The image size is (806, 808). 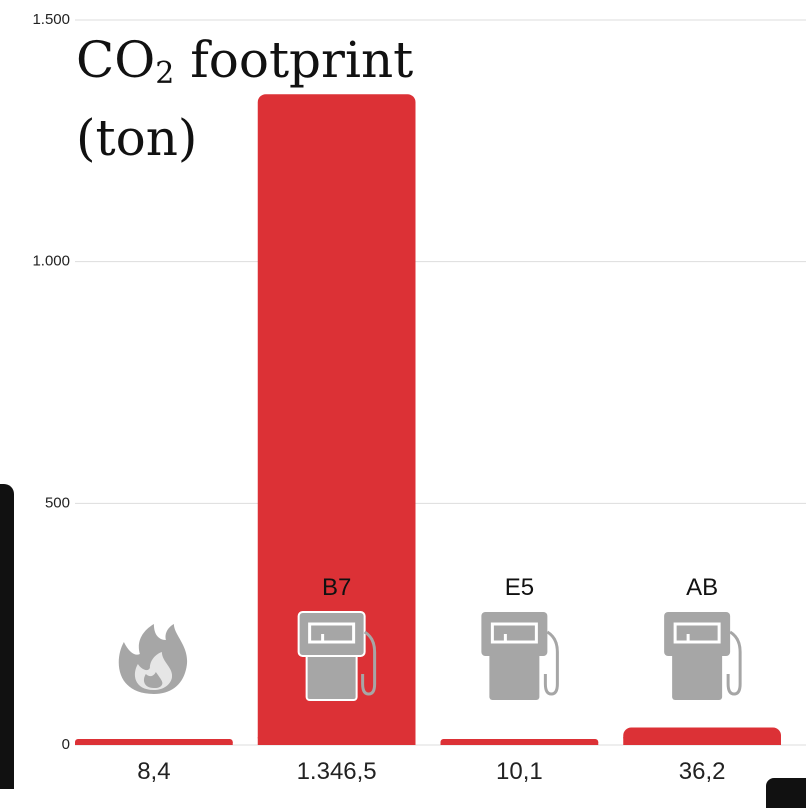 I want to click on bar-base-AB, so click(x=702, y=741).